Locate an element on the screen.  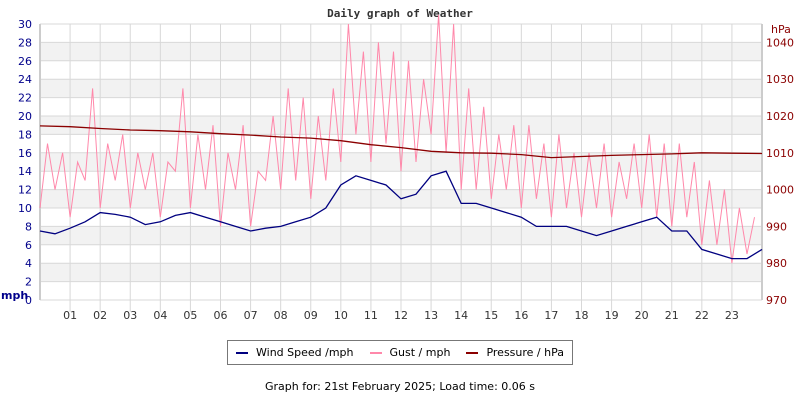
right-tick-label: 990 is located at coordinates (776, 226).